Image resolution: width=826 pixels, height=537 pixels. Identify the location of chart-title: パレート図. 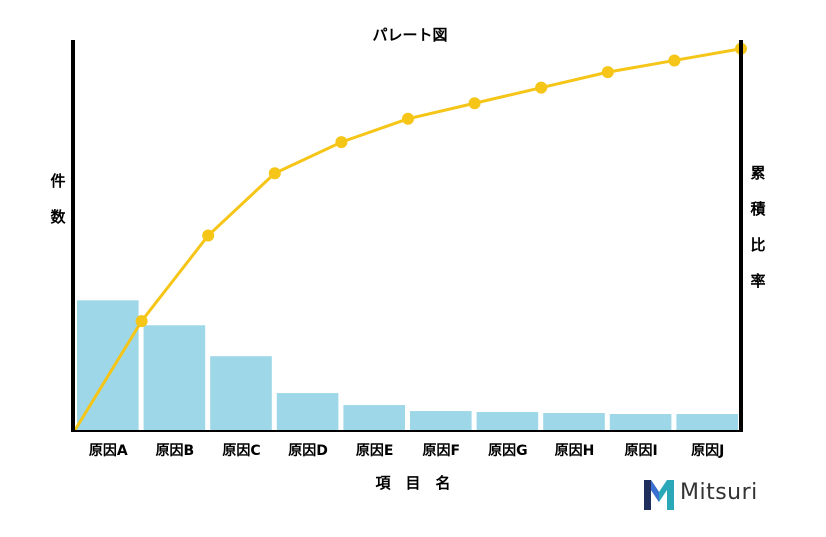
(409, 35).